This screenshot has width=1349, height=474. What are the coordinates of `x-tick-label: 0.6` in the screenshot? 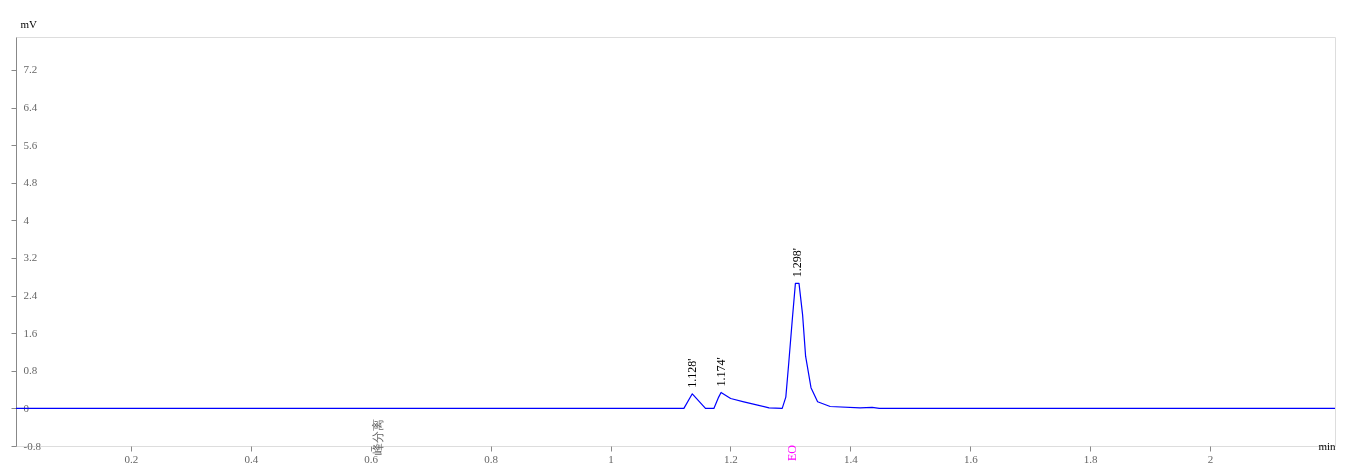 It's located at (371, 458).